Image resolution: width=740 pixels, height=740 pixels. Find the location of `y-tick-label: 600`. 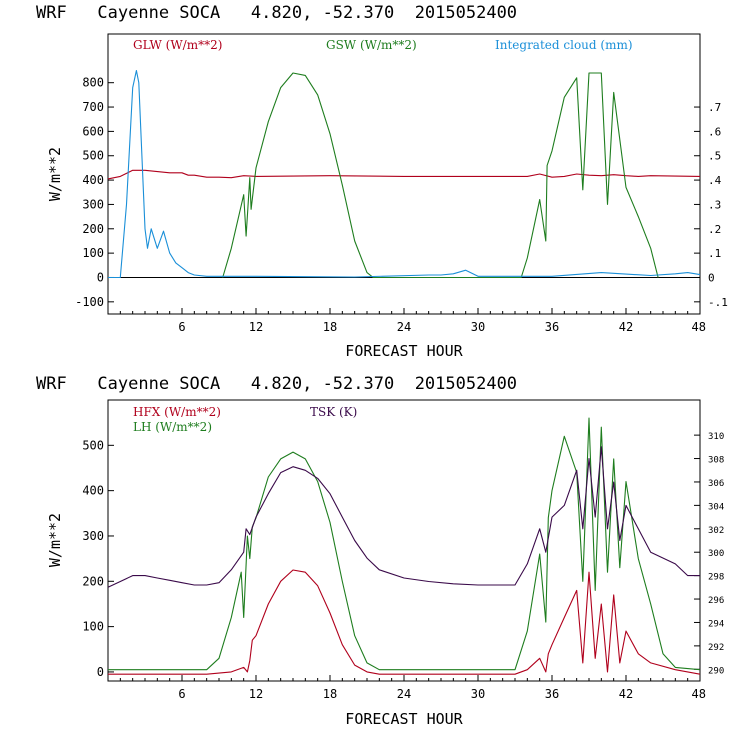

y-tick-label: 600 is located at coordinates (93, 131).